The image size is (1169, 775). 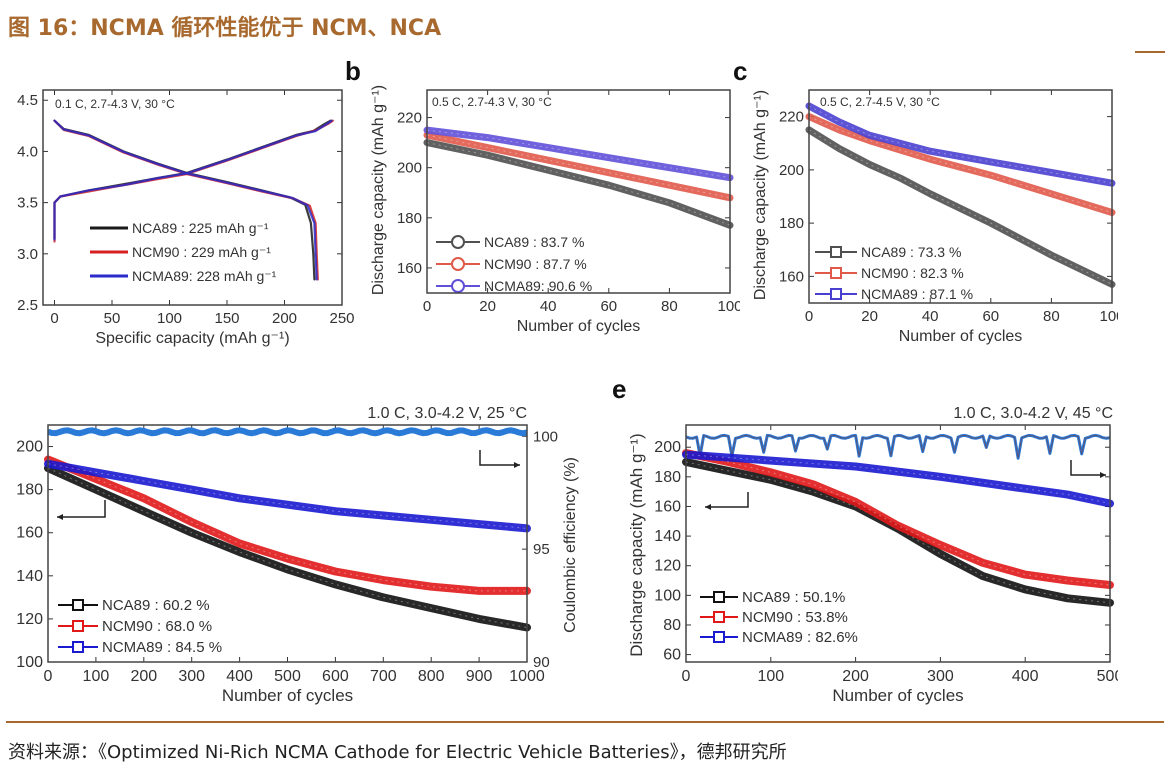 I want to click on legend-label: NCMA89 : 82.6%, so click(x=800, y=637).